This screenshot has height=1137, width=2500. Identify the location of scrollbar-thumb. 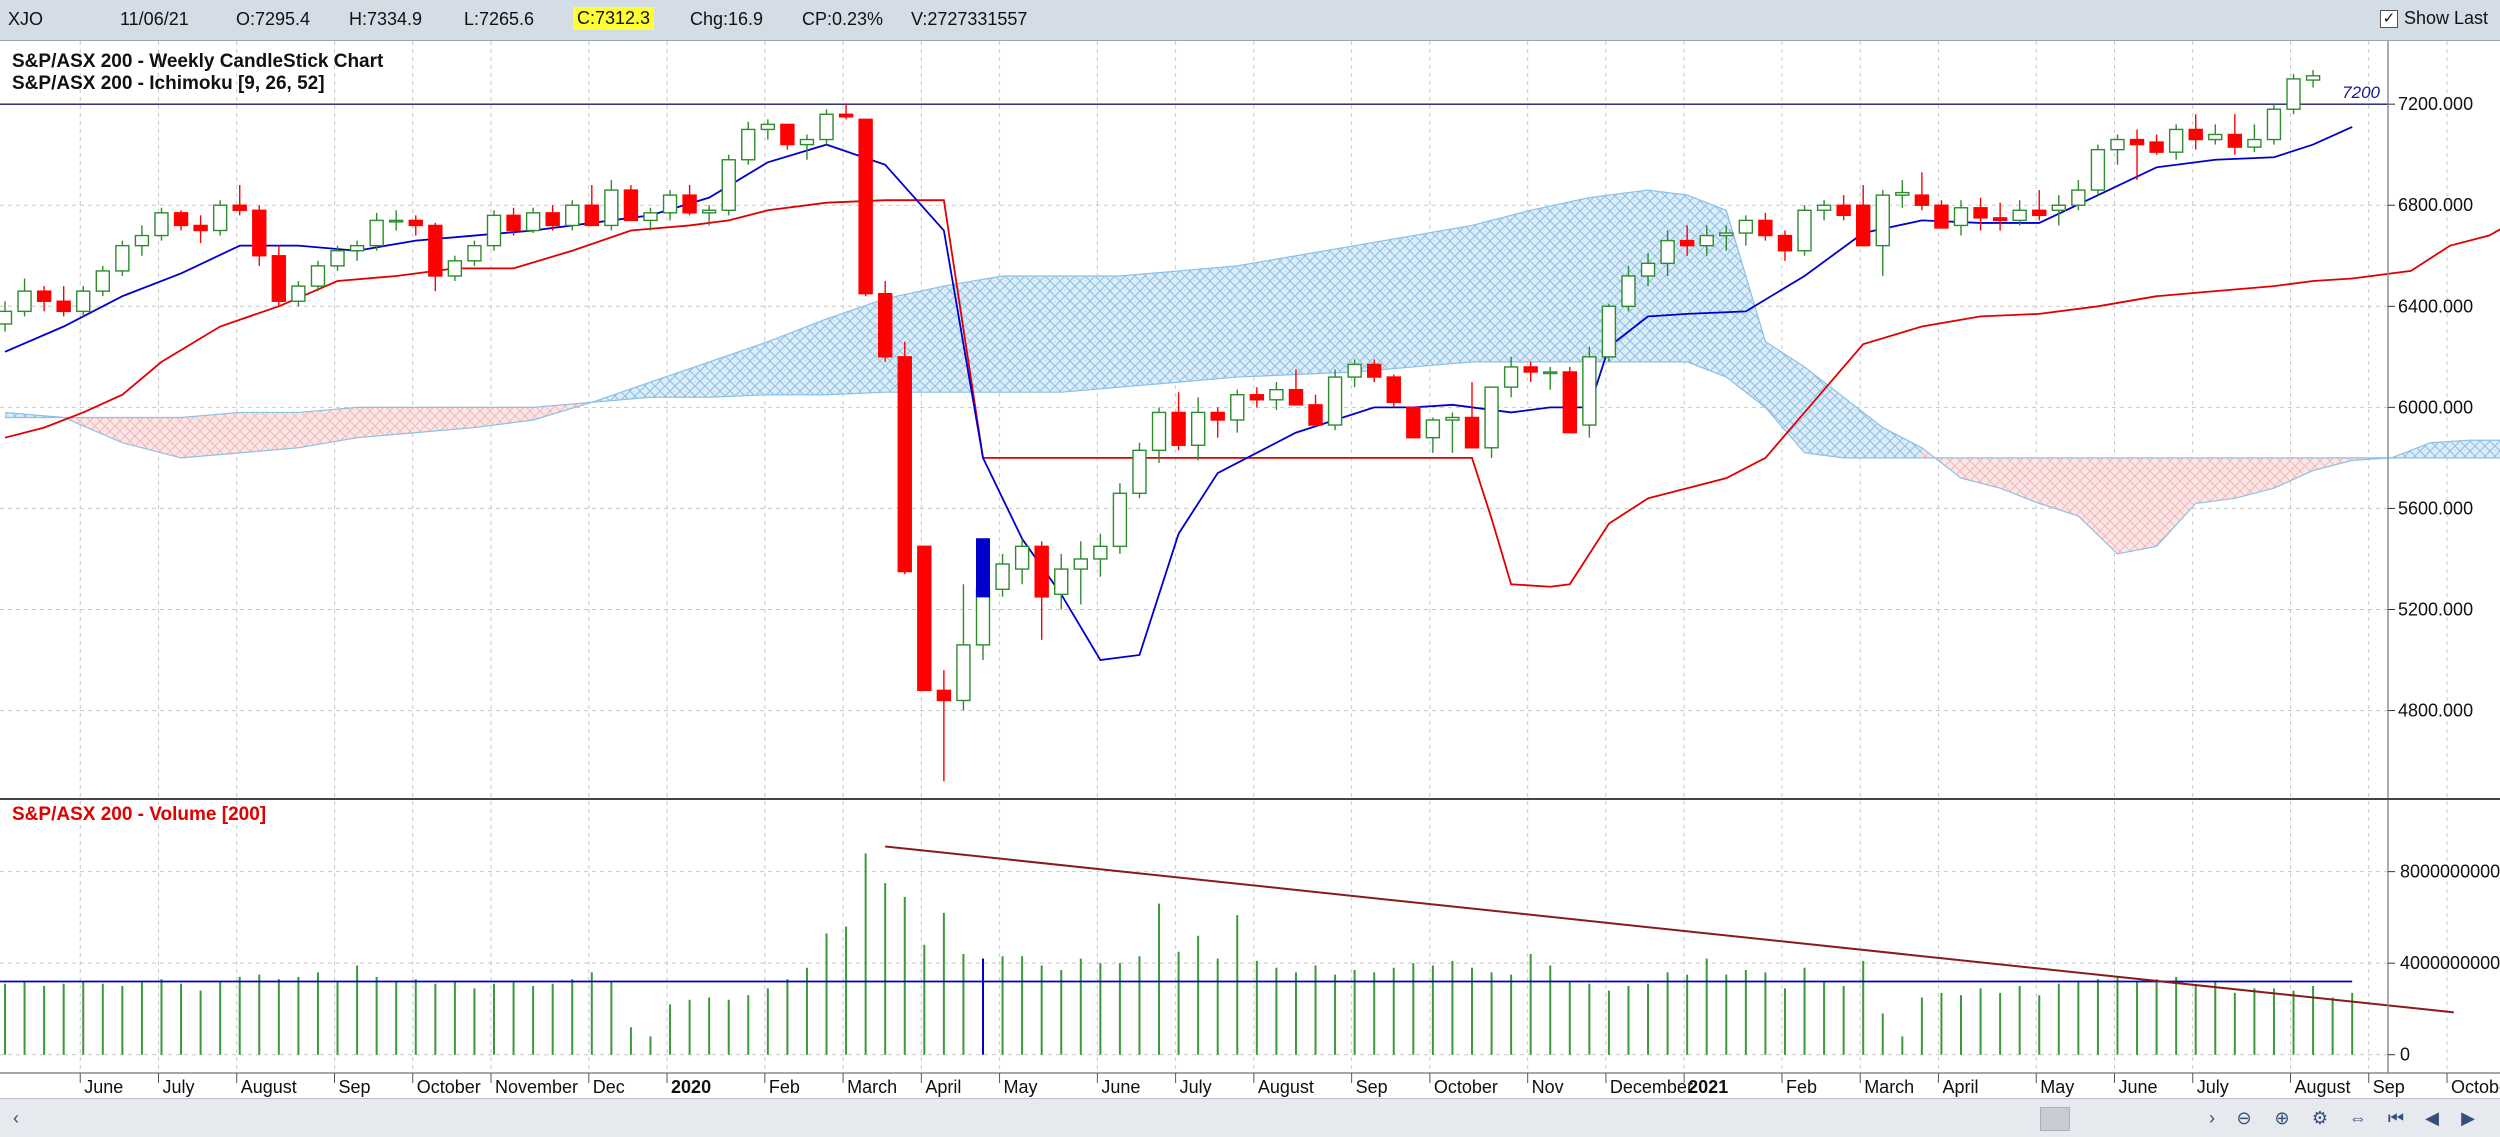
(2055, 1119).